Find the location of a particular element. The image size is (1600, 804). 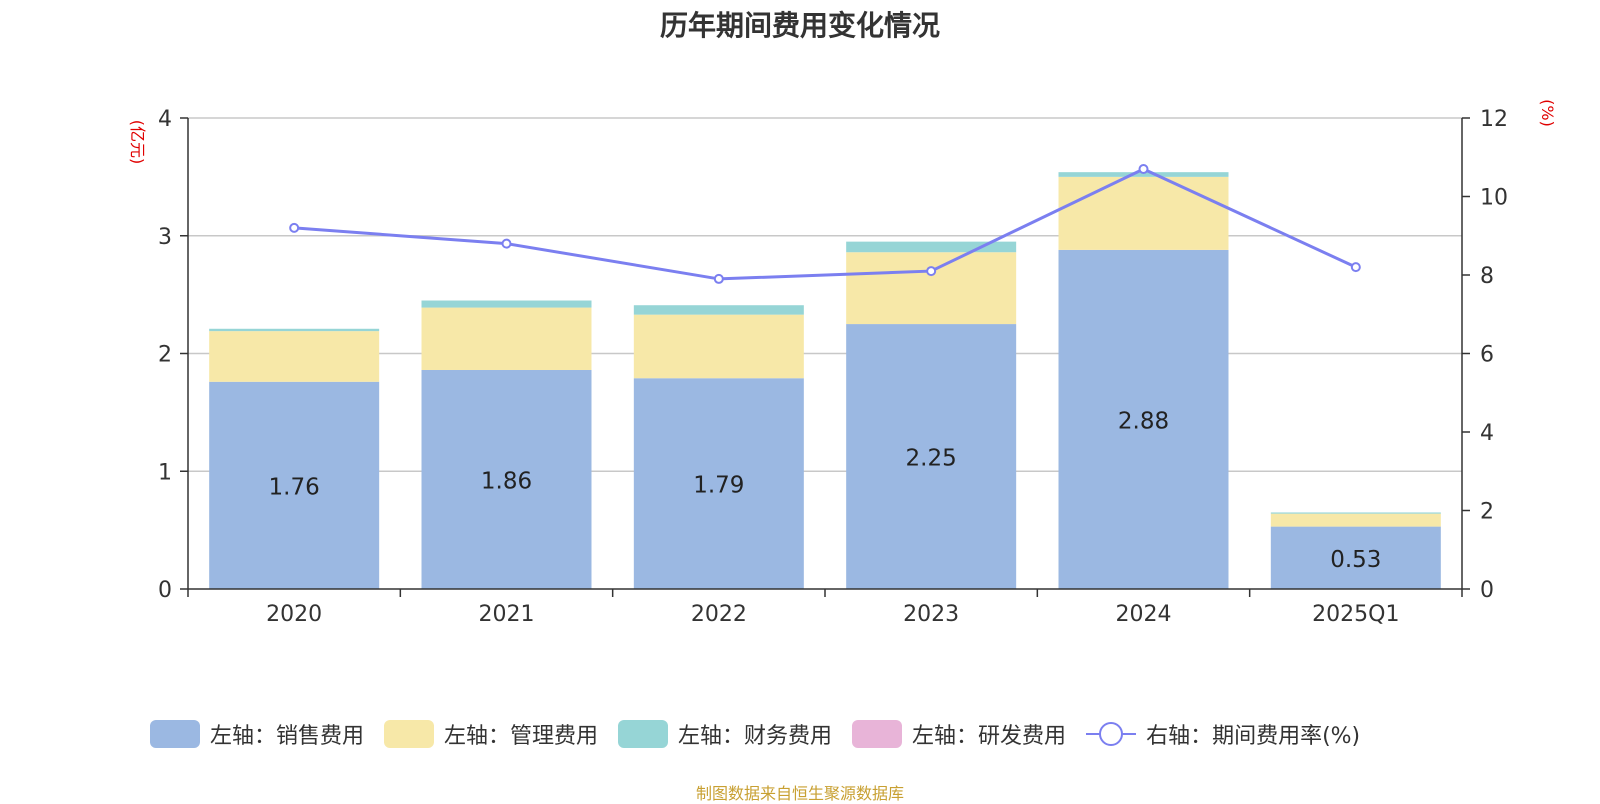

legend-label-admin: 左轴：管理费用 is located at coordinates (521, 736).